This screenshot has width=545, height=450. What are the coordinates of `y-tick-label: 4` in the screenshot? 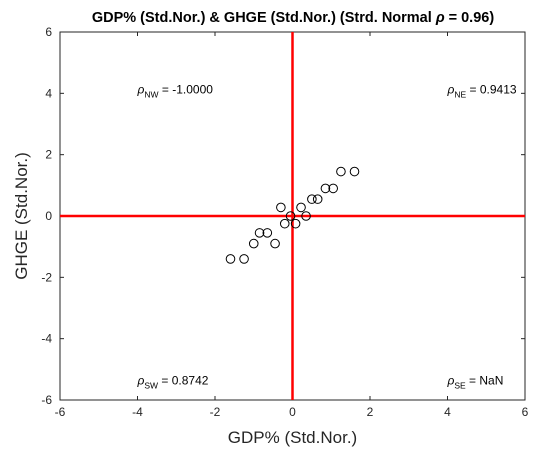 It's located at (48, 93).